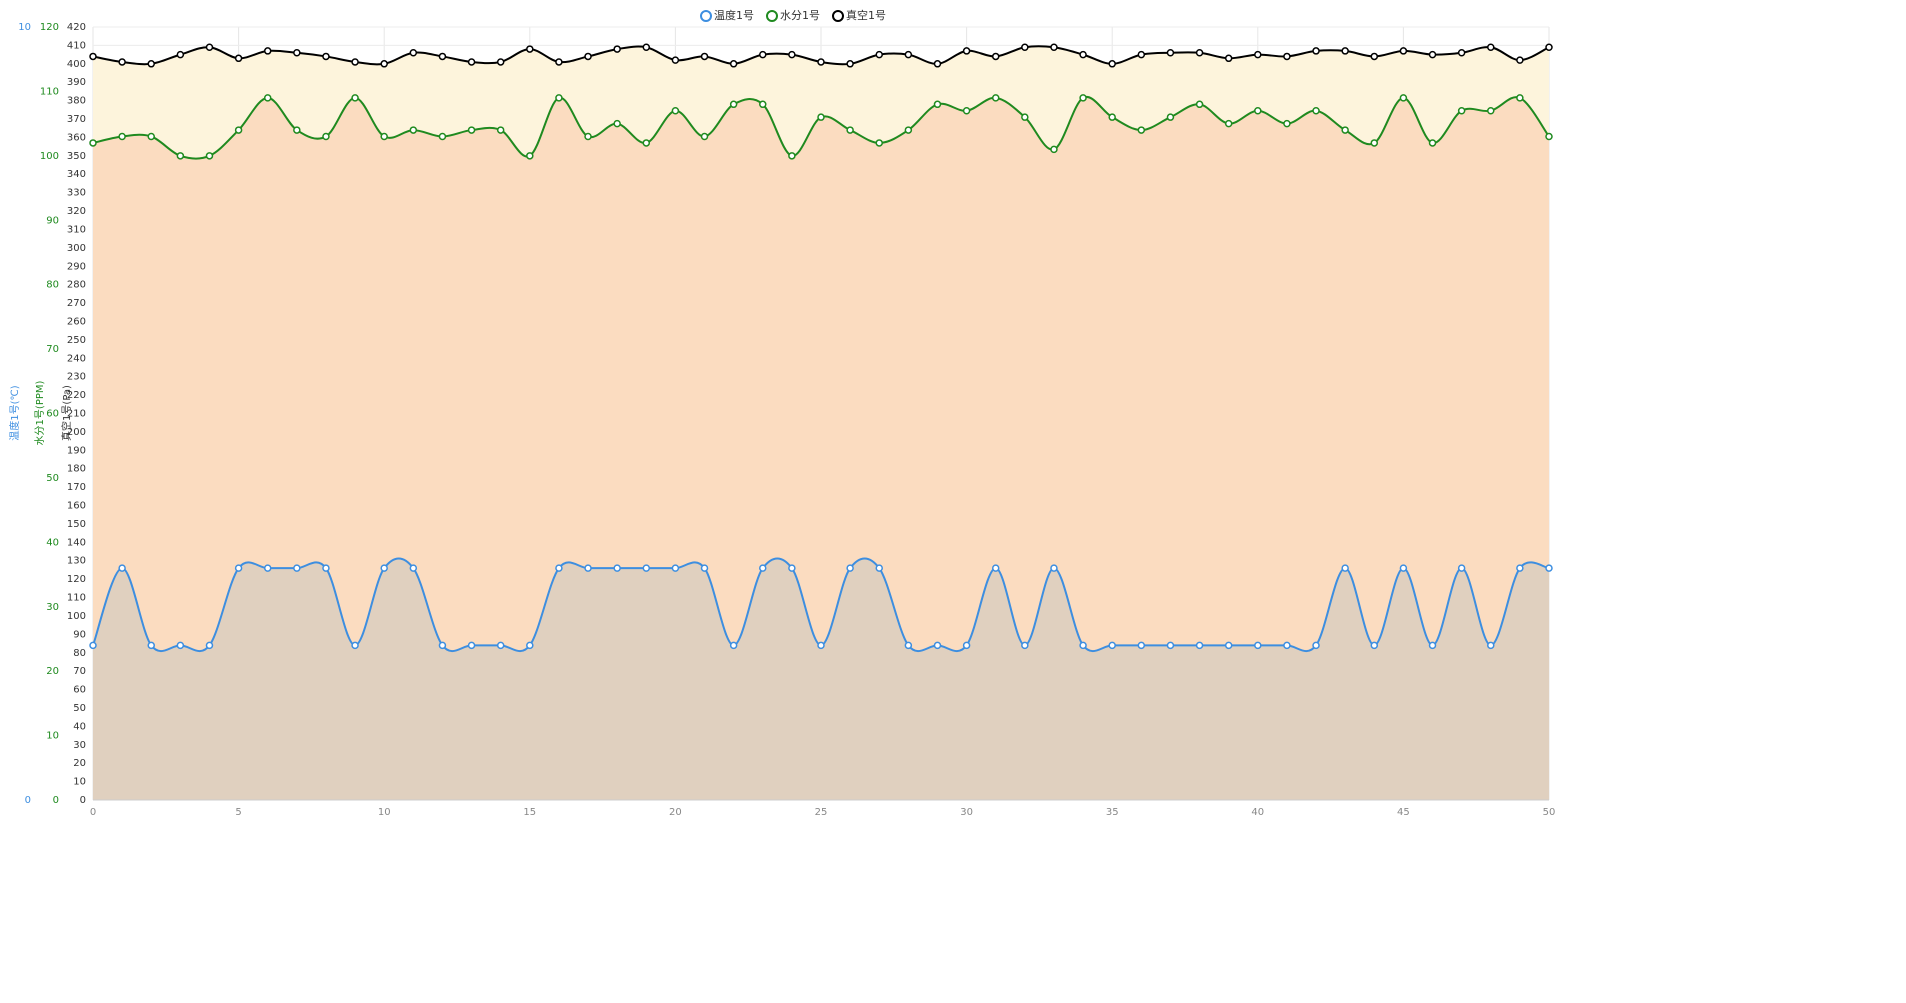 Image resolution: width=1906 pixels, height=1003 pixels. I want to click on x-tick-label: 5, so click(238, 812).